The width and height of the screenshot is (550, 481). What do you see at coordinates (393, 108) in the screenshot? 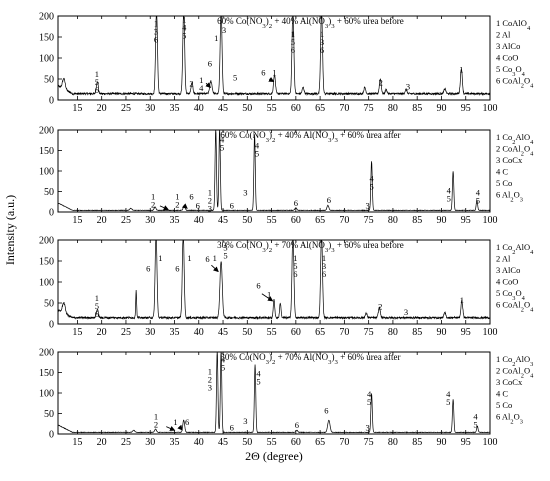
I see `x-tick-label: 80` at bounding box center [393, 108].